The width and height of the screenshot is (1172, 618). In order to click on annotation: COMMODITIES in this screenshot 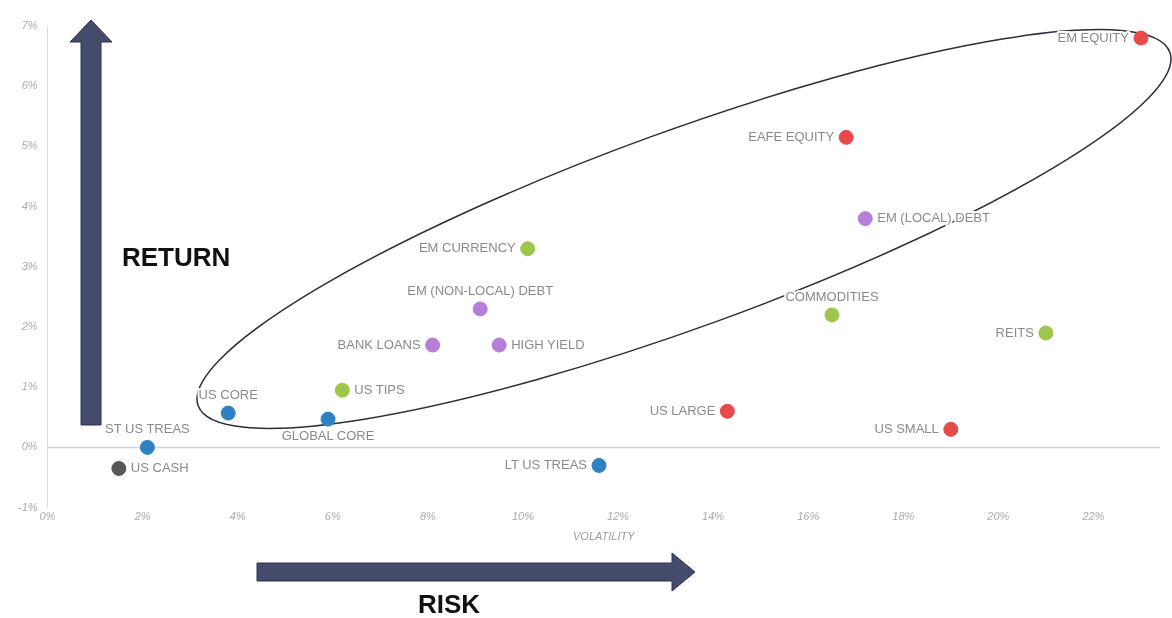, I will do `click(832, 297)`.